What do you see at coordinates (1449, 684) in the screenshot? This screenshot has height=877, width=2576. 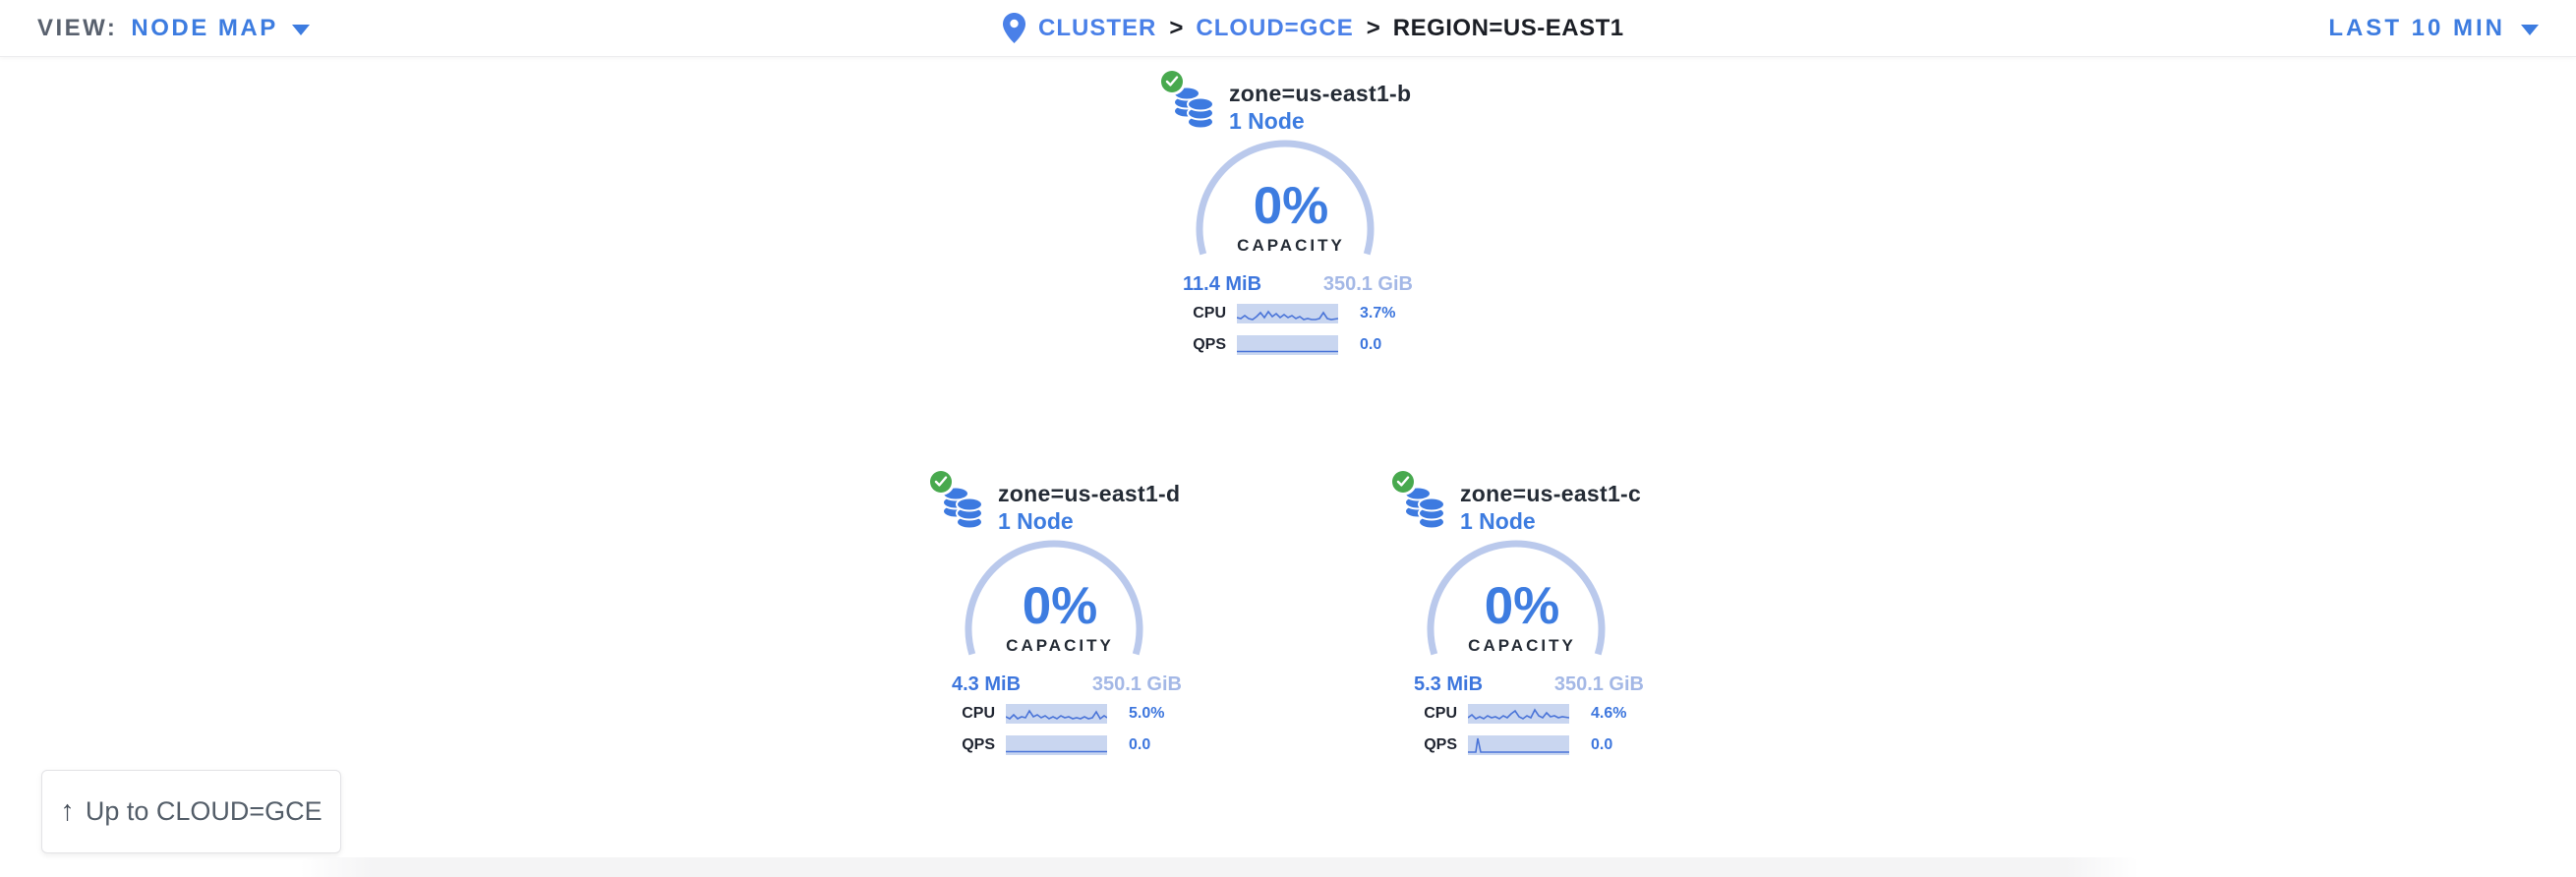 I see `capacity-used: 5.3 MiB` at bounding box center [1449, 684].